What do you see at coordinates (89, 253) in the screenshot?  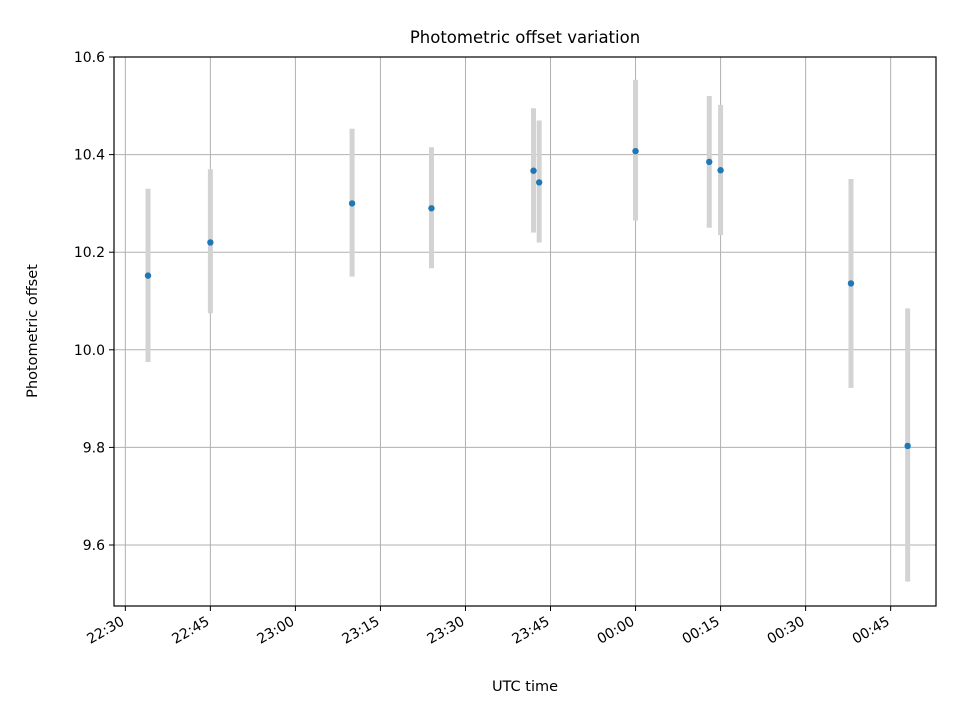 I see `y-tick-label: 10.2` at bounding box center [89, 253].